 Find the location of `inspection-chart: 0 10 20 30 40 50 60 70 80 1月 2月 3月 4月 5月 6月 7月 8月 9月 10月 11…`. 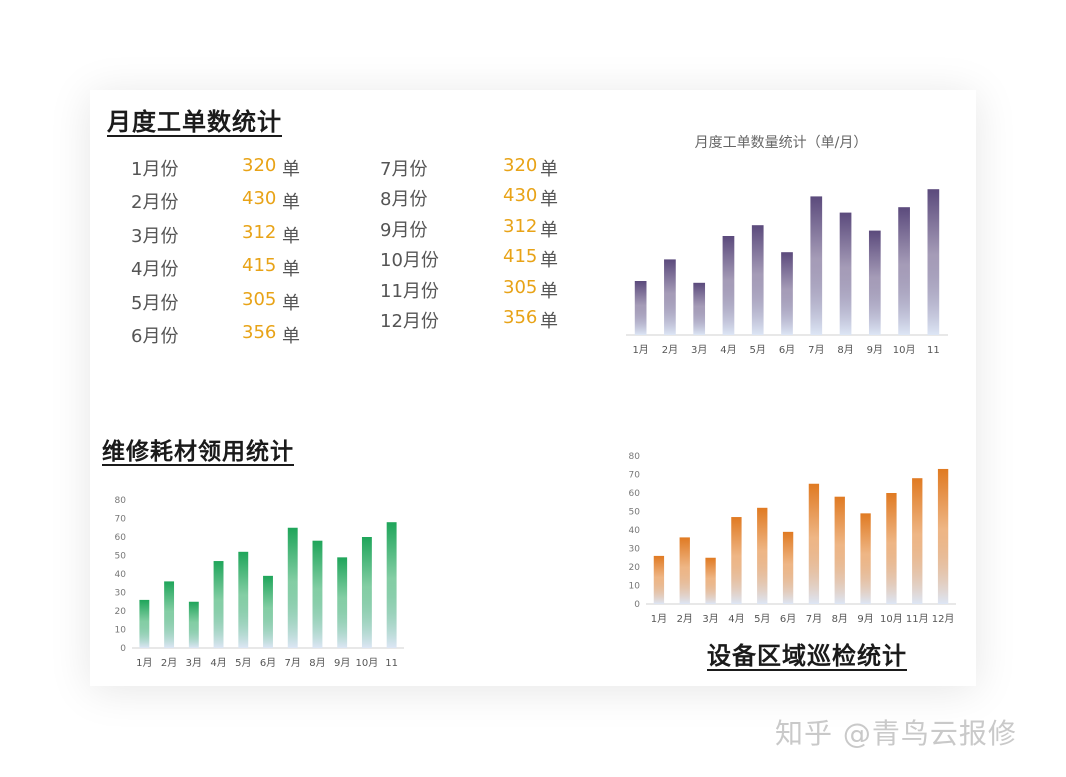

inspection-chart: 0 10 20 30 40 50 60 70 80 1月 2月 3月 4月 5月 6月 7月 8月 9月 10月 11… is located at coordinates (792, 538).